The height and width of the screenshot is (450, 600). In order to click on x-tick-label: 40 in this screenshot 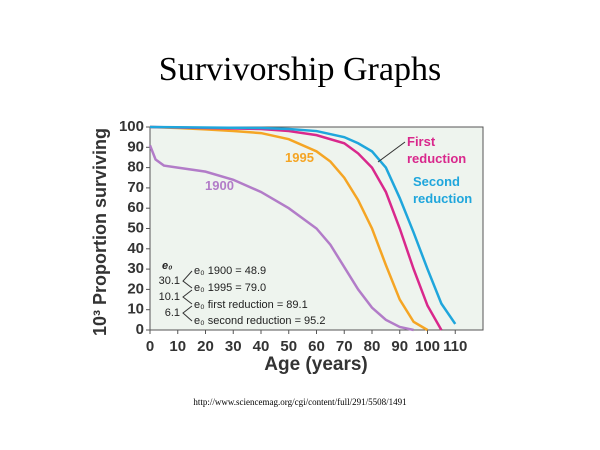, I will do `click(261, 346)`.